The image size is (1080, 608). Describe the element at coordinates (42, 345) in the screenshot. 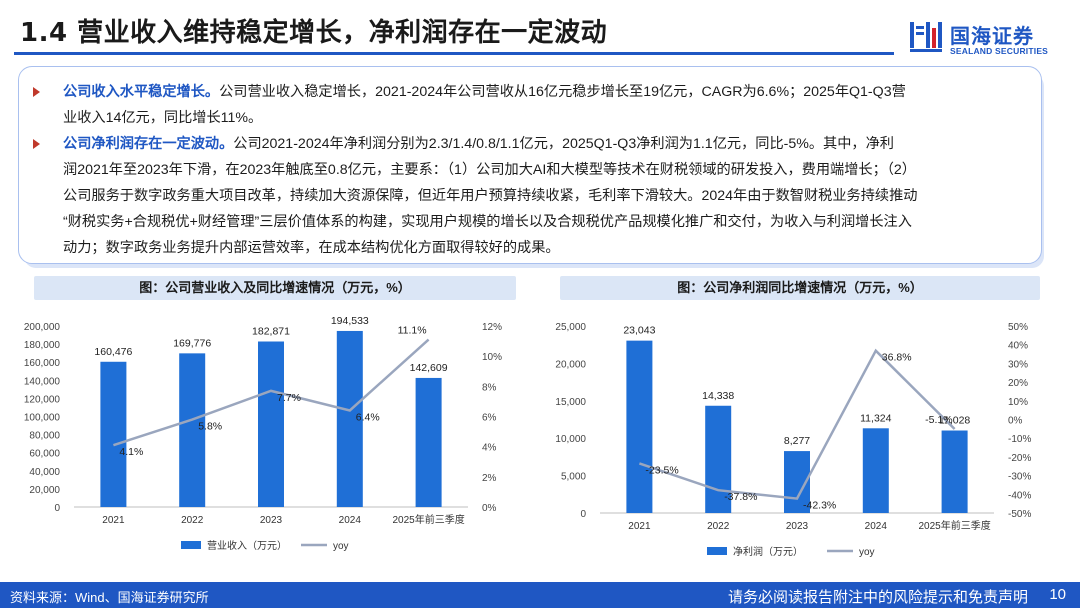

I see `y-tick-label: 180,000` at that location.